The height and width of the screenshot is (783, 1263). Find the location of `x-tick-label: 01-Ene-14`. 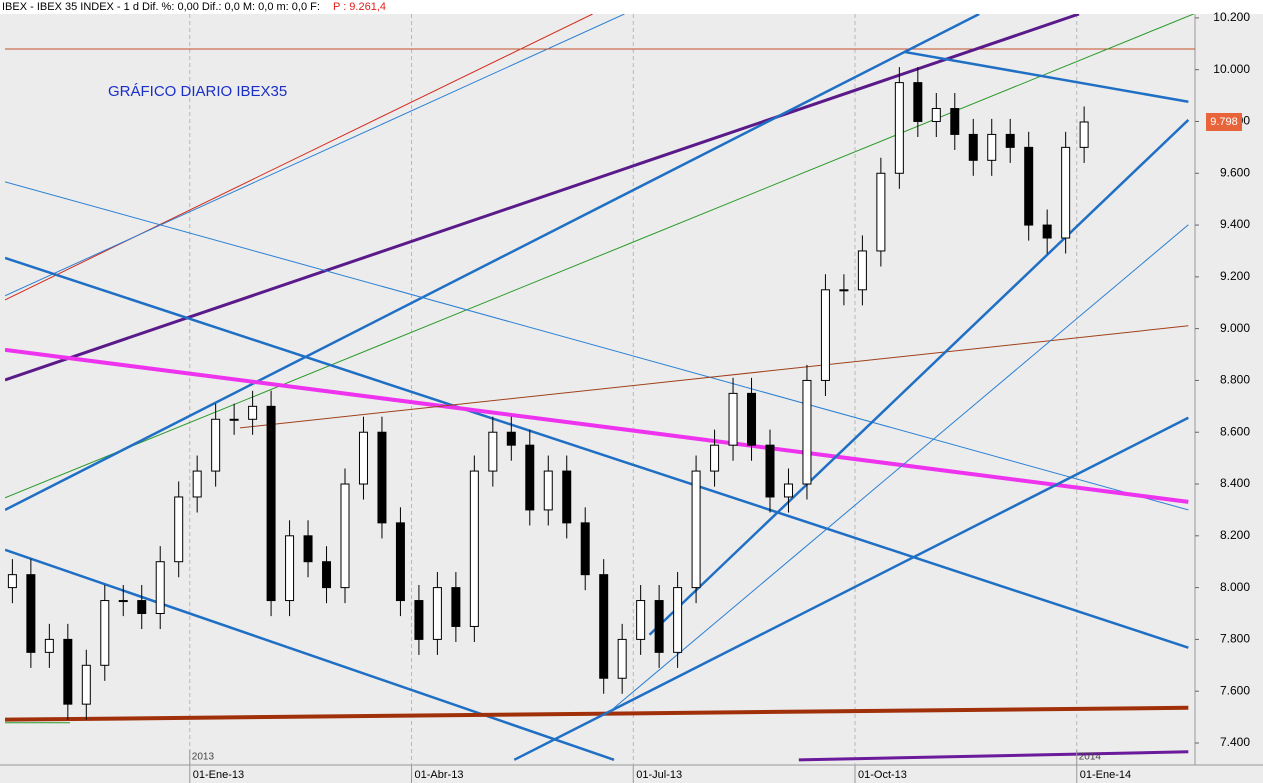

x-tick-label: 01-Ene-14 is located at coordinates (1105, 775).